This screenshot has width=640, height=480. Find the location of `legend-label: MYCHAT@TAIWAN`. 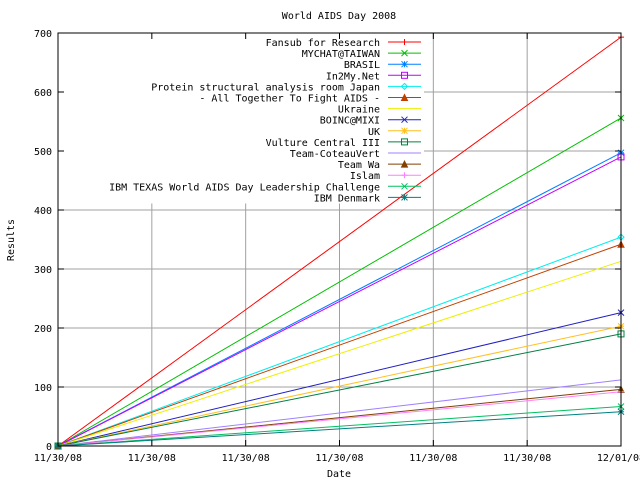

legend-label: MYCHAT@TAIWAN is located at coordinates (341, 54).